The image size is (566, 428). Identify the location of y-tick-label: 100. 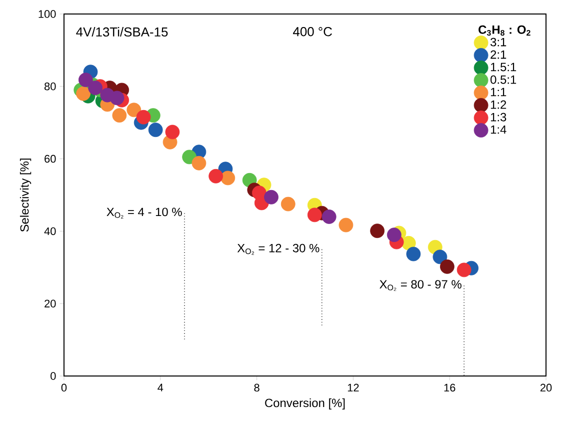
(47, 14).